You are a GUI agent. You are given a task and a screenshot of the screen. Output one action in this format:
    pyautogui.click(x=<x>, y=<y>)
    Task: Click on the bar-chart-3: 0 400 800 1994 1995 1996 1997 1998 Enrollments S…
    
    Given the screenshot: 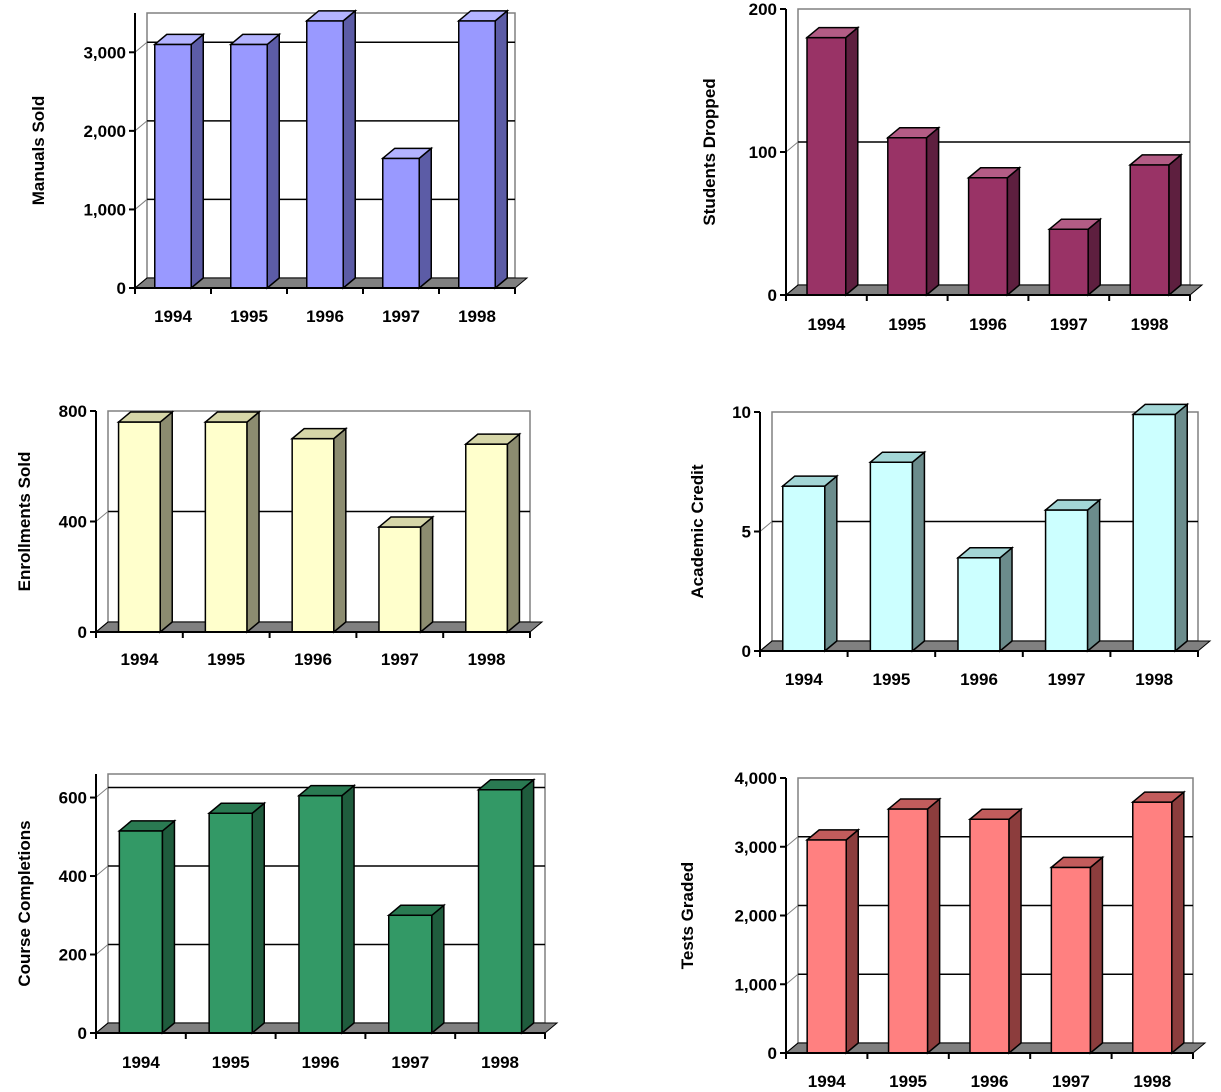 What is the action you would take?
    pyautogui.click(x=279, y=535)
    